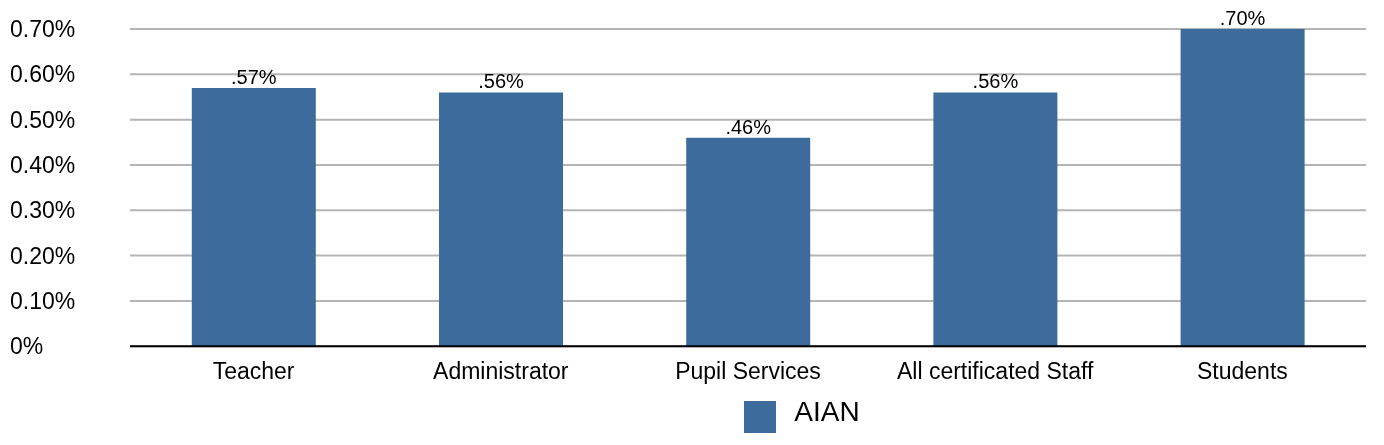  What do you see at coordinates (995, 370) in the screenshot?
I see `x-tick-label: All certificated Staff` at bounding box center [995, 370].